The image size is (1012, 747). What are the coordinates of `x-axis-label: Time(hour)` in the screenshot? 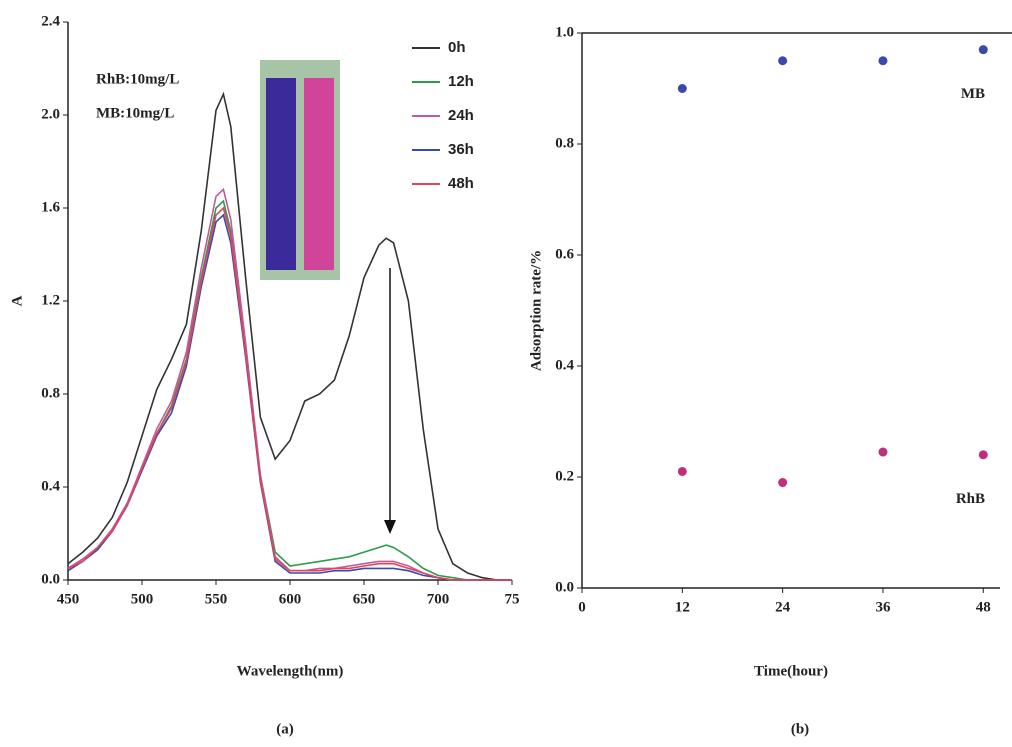 It's located at (791, 671).